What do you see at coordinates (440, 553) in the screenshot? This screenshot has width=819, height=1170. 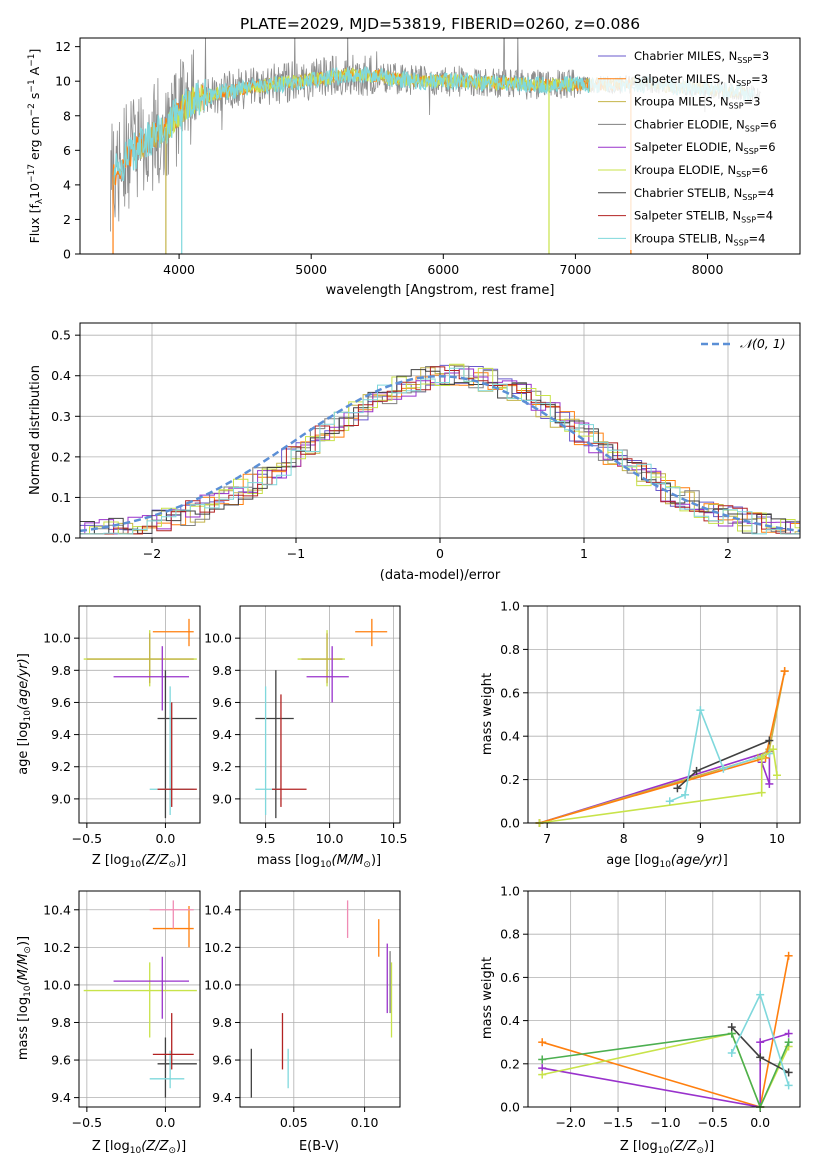 I see `residuals-xtick-label: 0` at bounding box center [440, 553].